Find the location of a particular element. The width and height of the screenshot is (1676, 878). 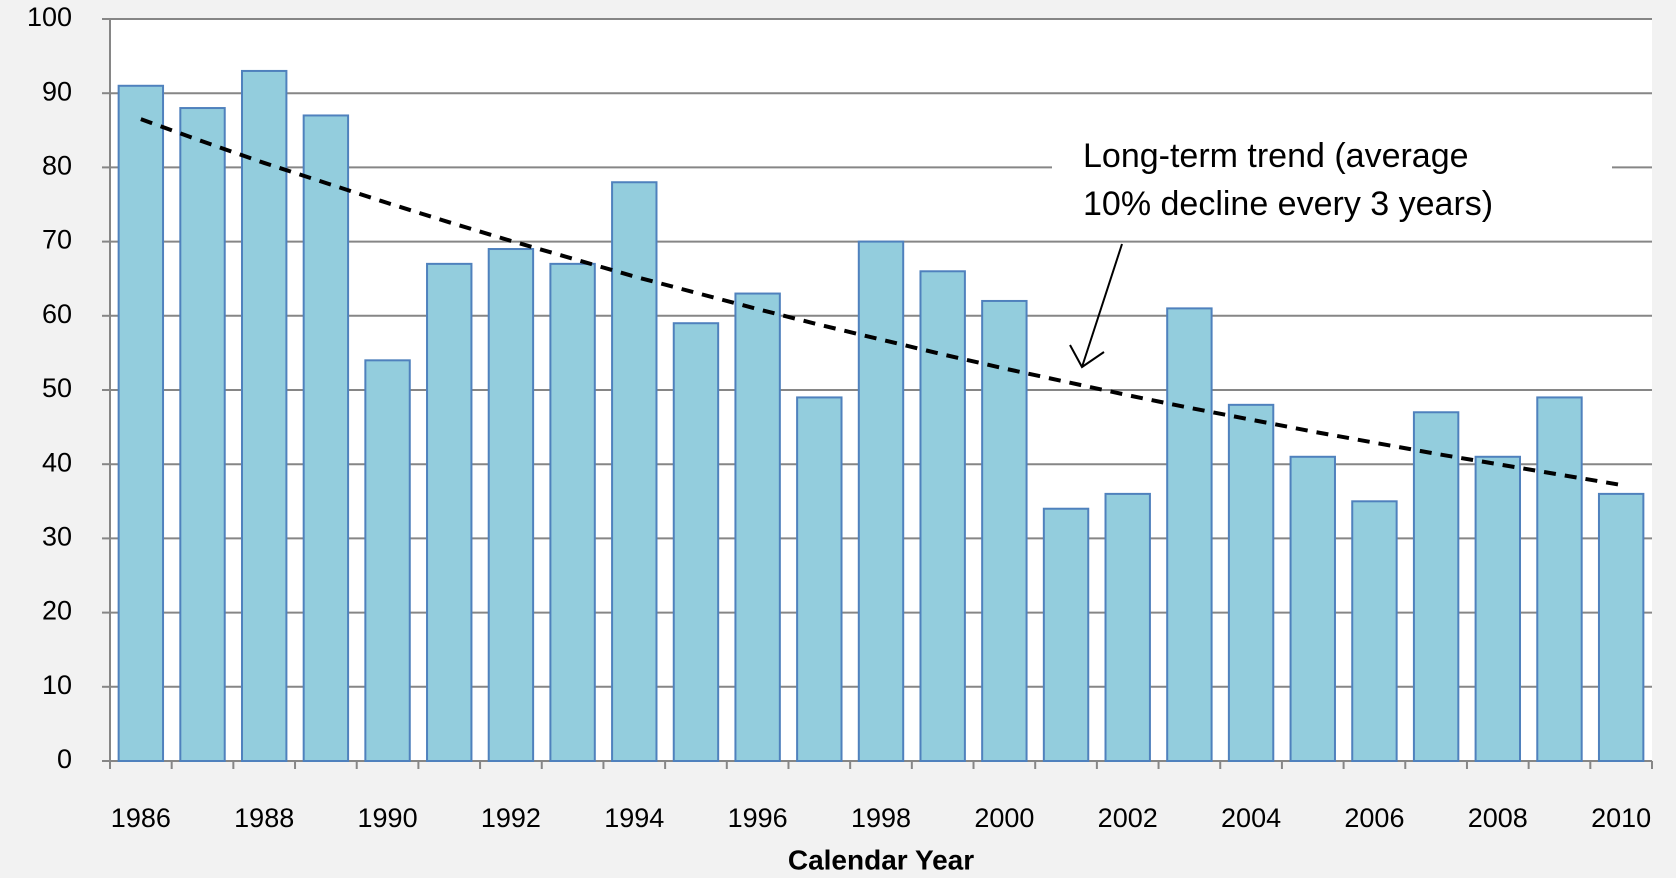

x-tick-label: 2000 is located at coordinates (1004, 818).